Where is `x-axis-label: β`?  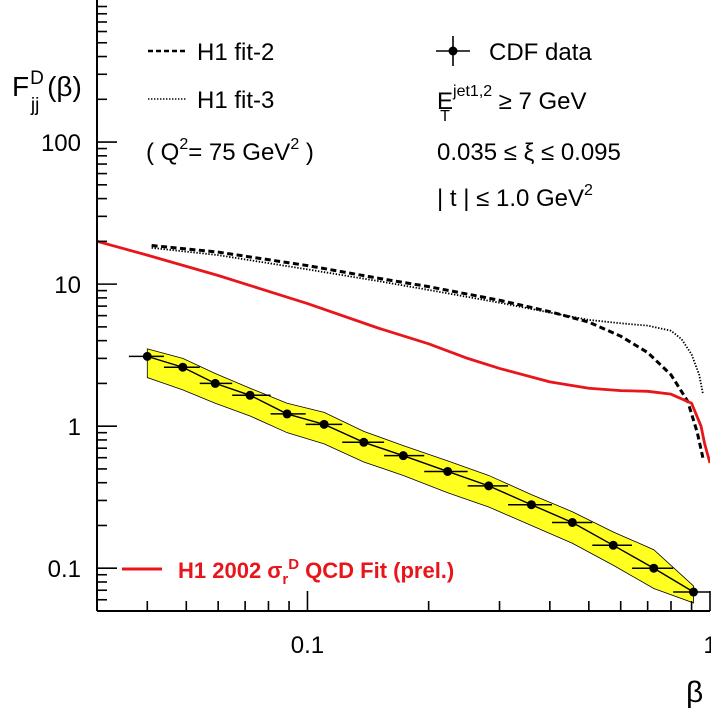 x-axis-label: β is located at coordinates (694, 692).